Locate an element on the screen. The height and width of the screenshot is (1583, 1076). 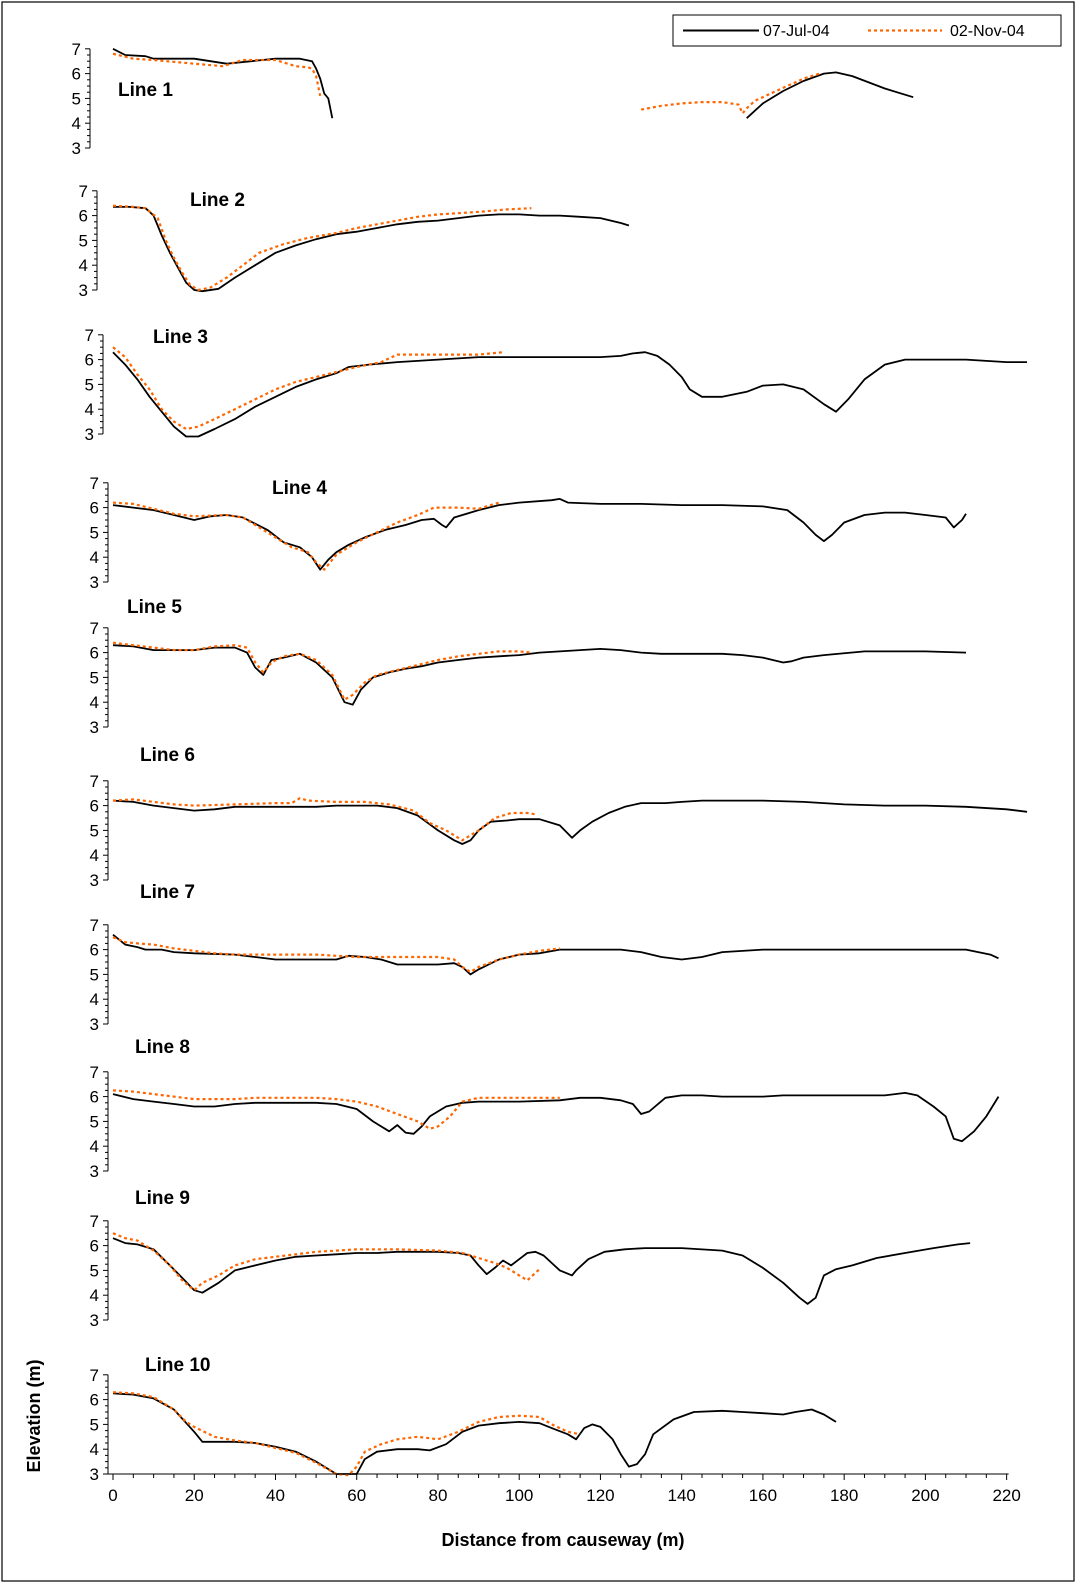
y-tick-label-line-2-4: 4 is located at coordinates (83, 265).